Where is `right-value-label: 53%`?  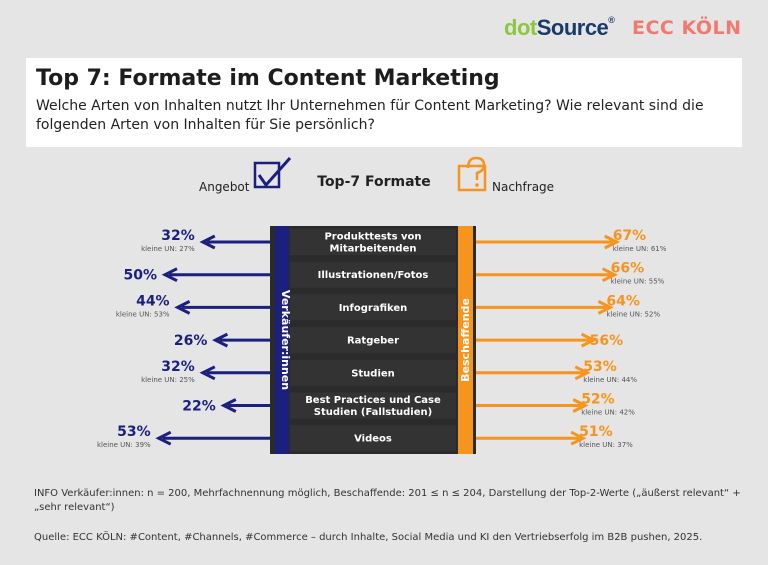
right-value-label: 53% is located at coordinates (600, 367).